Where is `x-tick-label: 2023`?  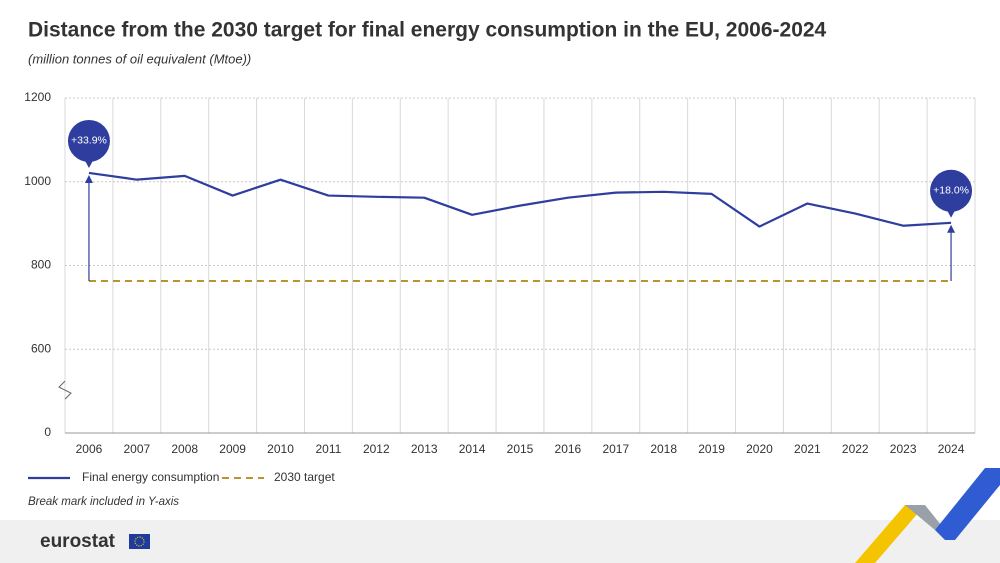
x-tick-label: 2023 is located at coordinates (903, 449).